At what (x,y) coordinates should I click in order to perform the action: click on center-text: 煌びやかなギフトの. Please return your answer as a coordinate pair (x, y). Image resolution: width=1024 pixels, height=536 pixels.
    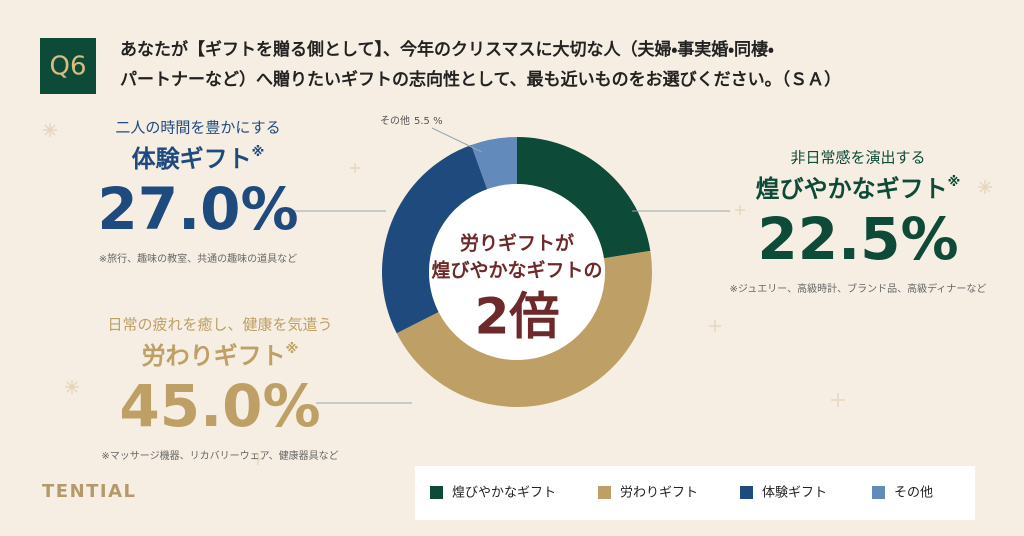
    Looking at the image, I should click on (516, 270).